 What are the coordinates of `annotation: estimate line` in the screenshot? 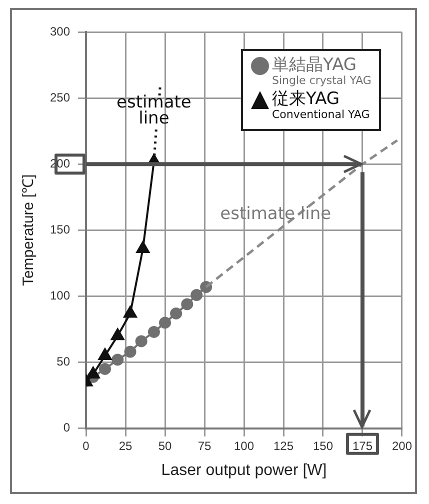 It's located at (154, 110).